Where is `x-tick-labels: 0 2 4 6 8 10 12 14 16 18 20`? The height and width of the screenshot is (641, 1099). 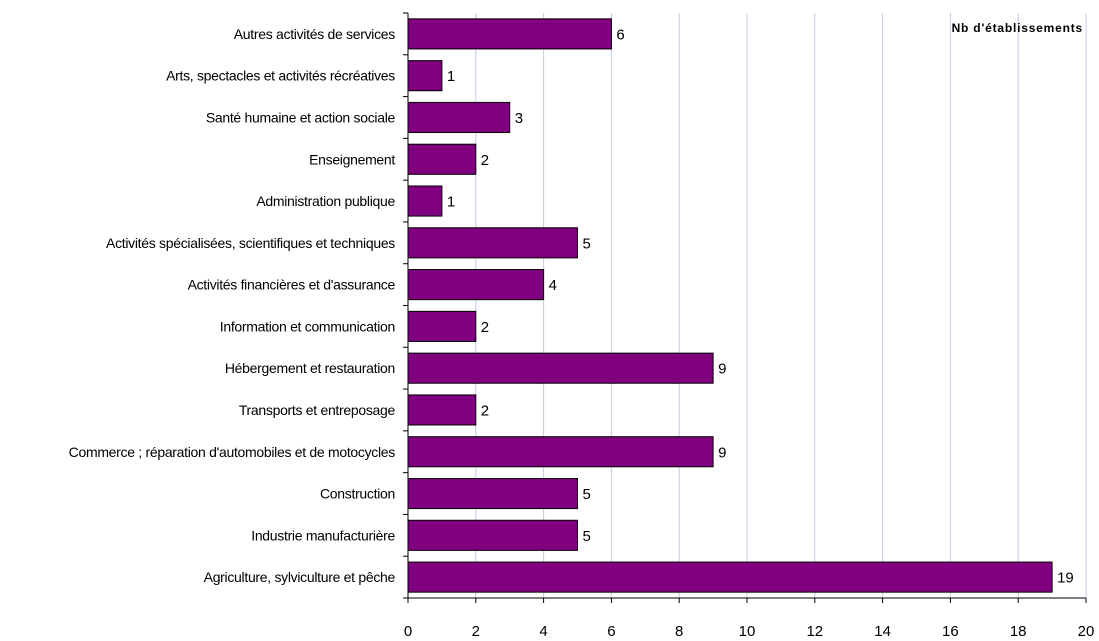 x-tick-labels: 0 2 4 6 8 10 12 14 16 18 20 is located at coordinates (749, 631).